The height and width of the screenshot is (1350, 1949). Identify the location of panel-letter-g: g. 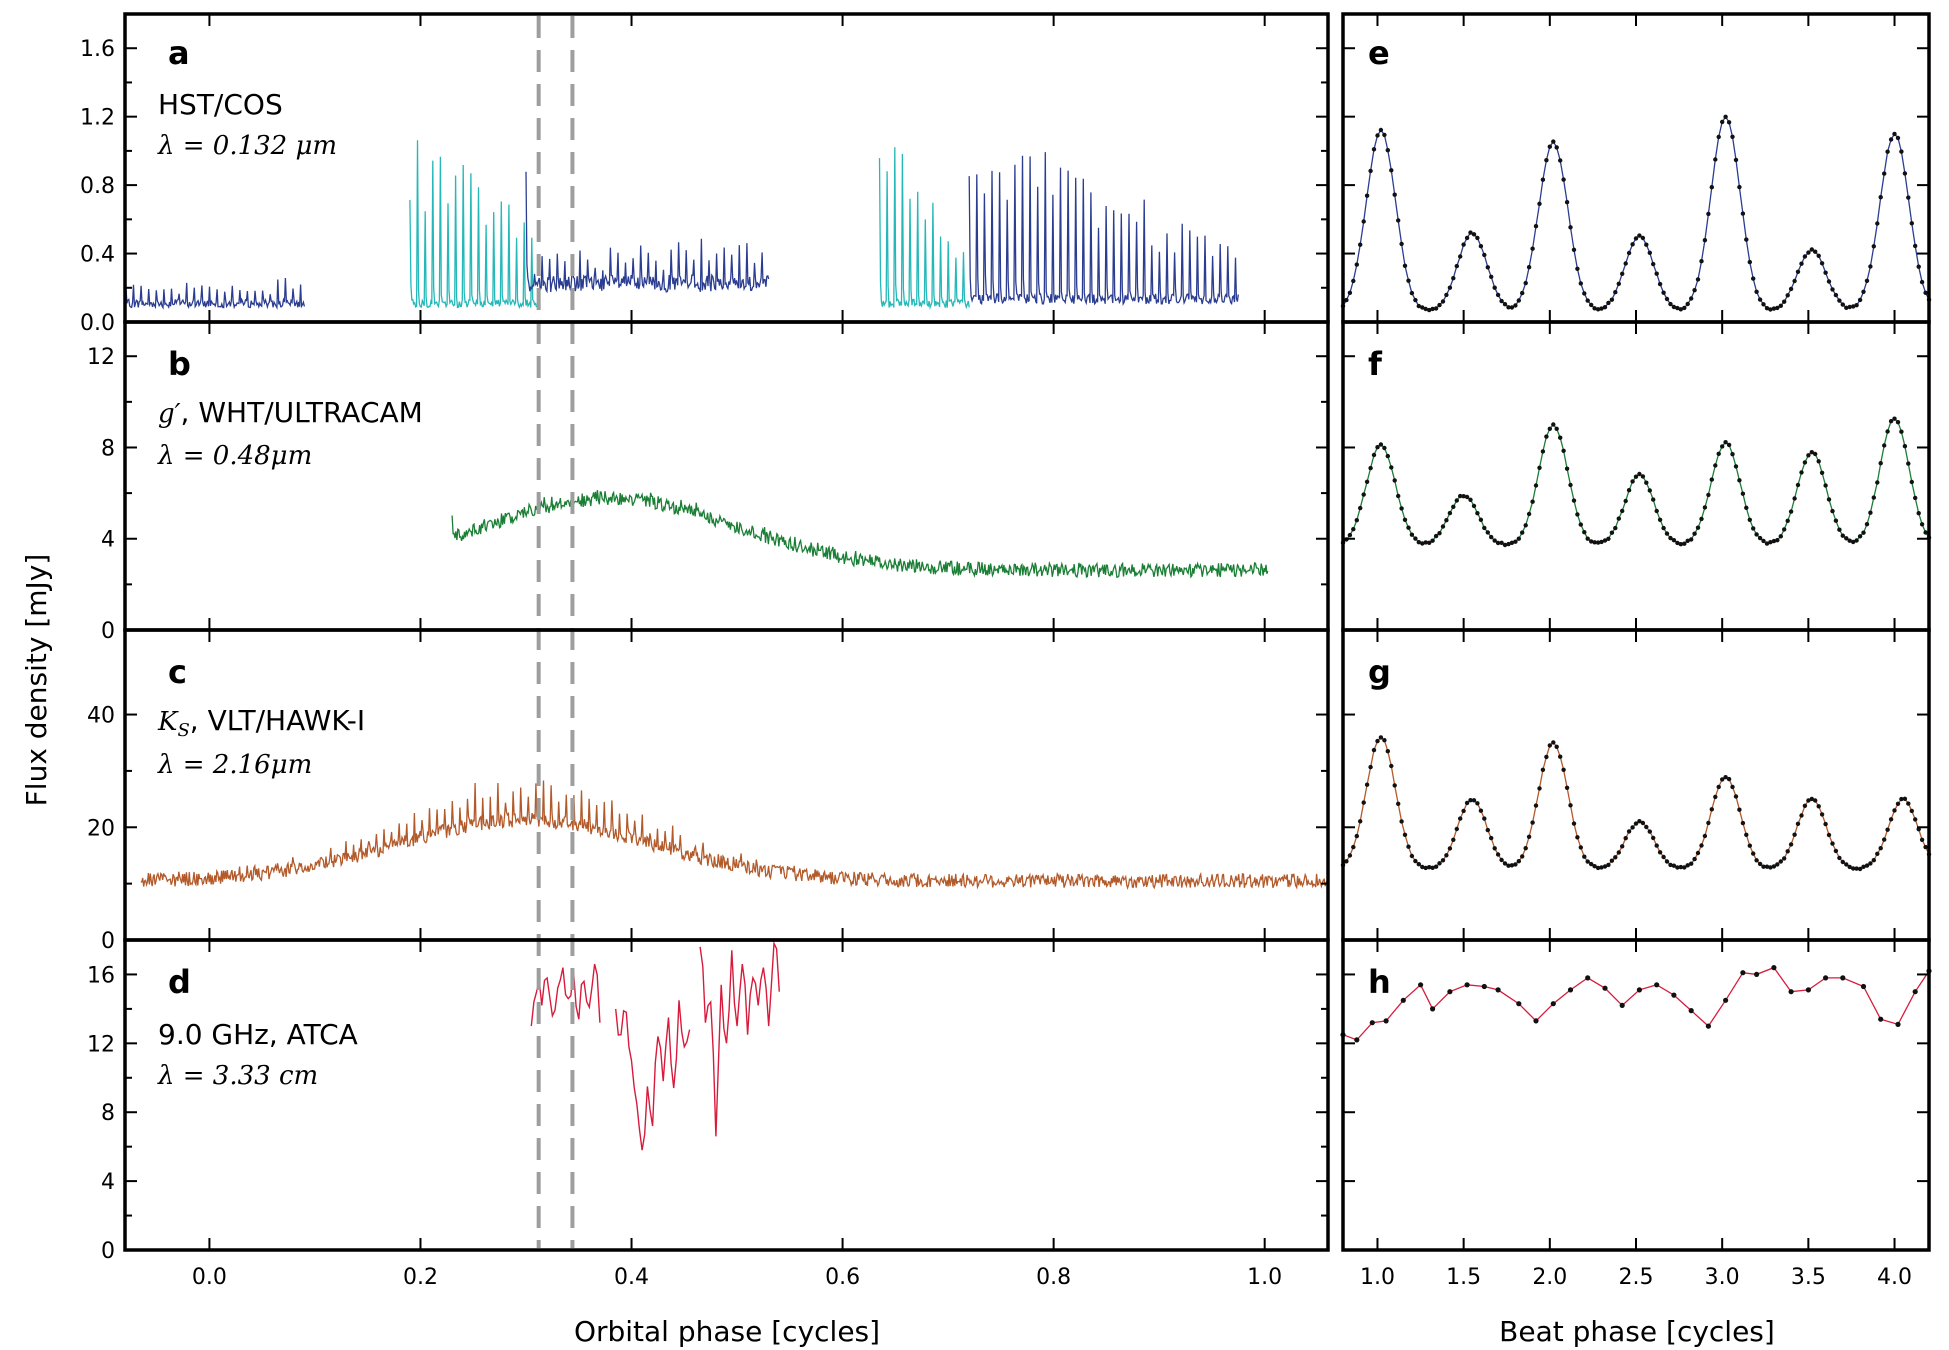
(1379, 672).